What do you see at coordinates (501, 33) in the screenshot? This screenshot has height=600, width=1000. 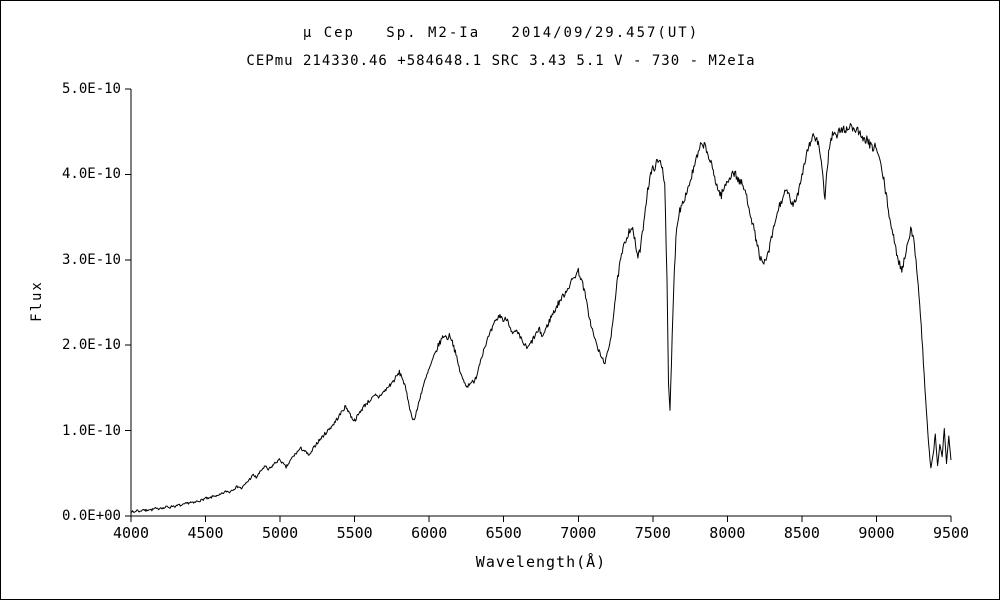 I see `chart-title: μ Cep Sp. M2-Ia 2014/09/29.457(UT)` at bounding box center [501, 33].